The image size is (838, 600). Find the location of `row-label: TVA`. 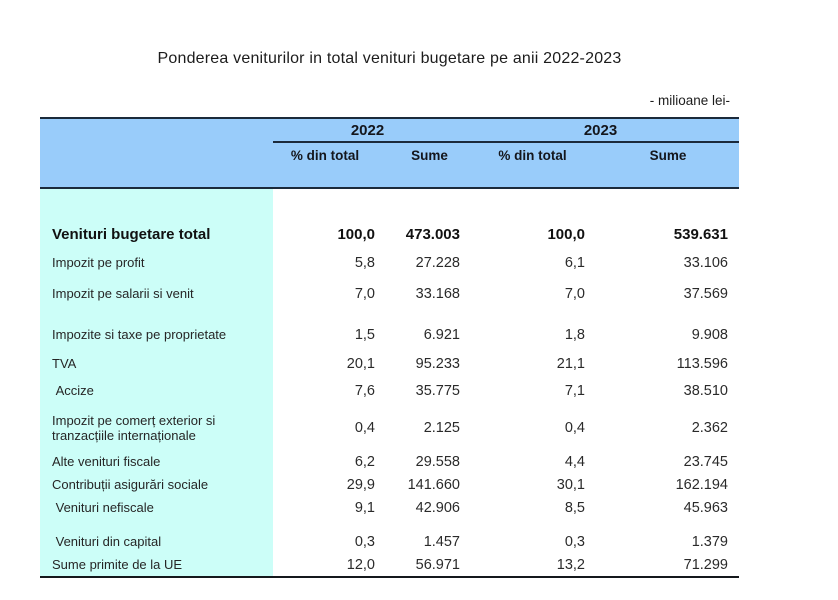

row-label: TVA is located at coordinates (64, 363).